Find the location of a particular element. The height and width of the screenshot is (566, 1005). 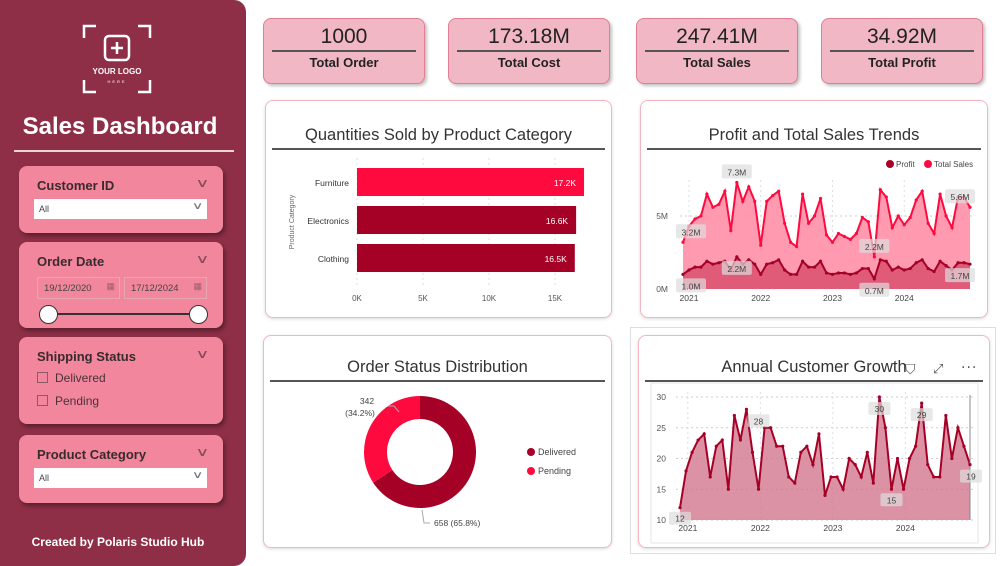

area-customers is located at coordinates (825, 458).